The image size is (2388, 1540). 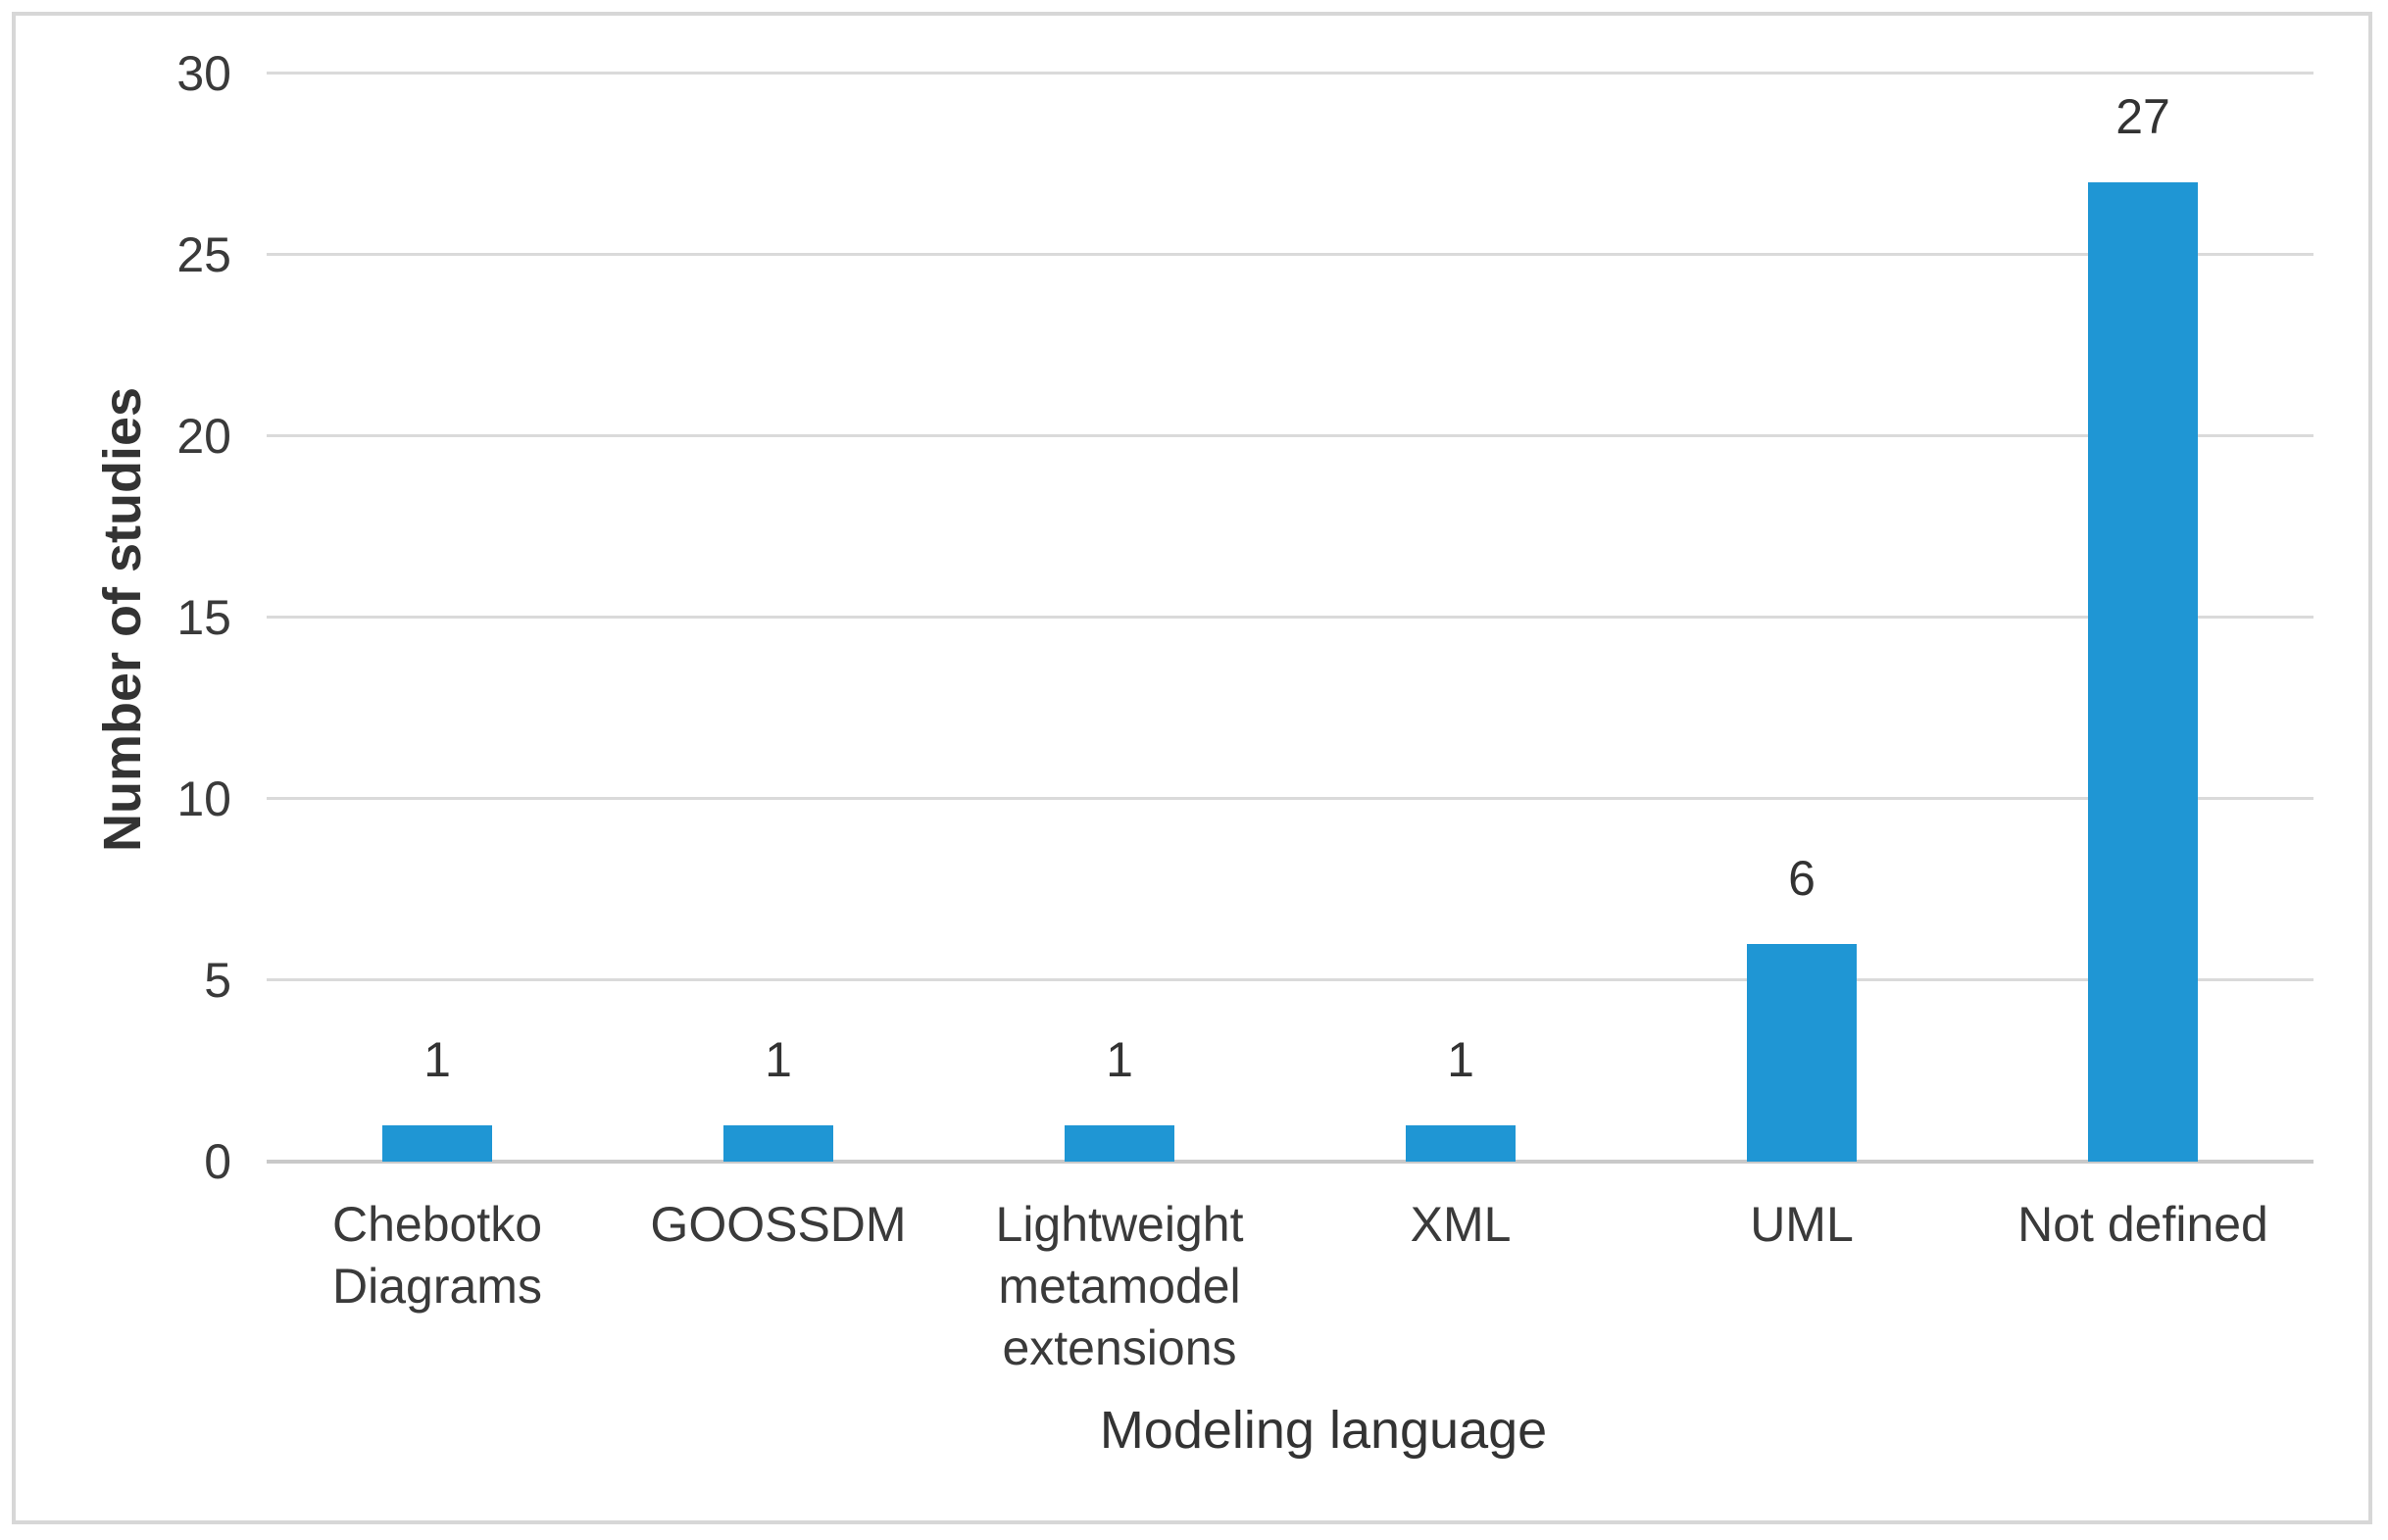 I want to click on x-category-label-line: metamodel, so click(x=1120, y=1287).